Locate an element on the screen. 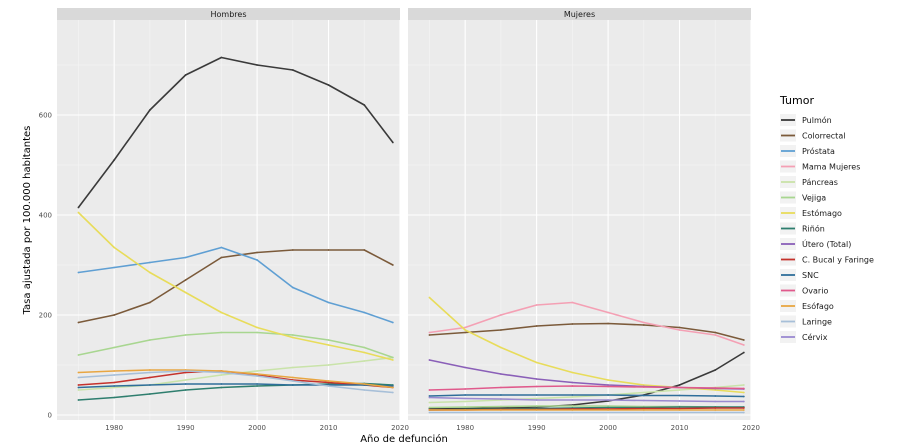 The height and width of the screenshot is (448, 920). strip-mujeres is located at coordinates (579, 14).